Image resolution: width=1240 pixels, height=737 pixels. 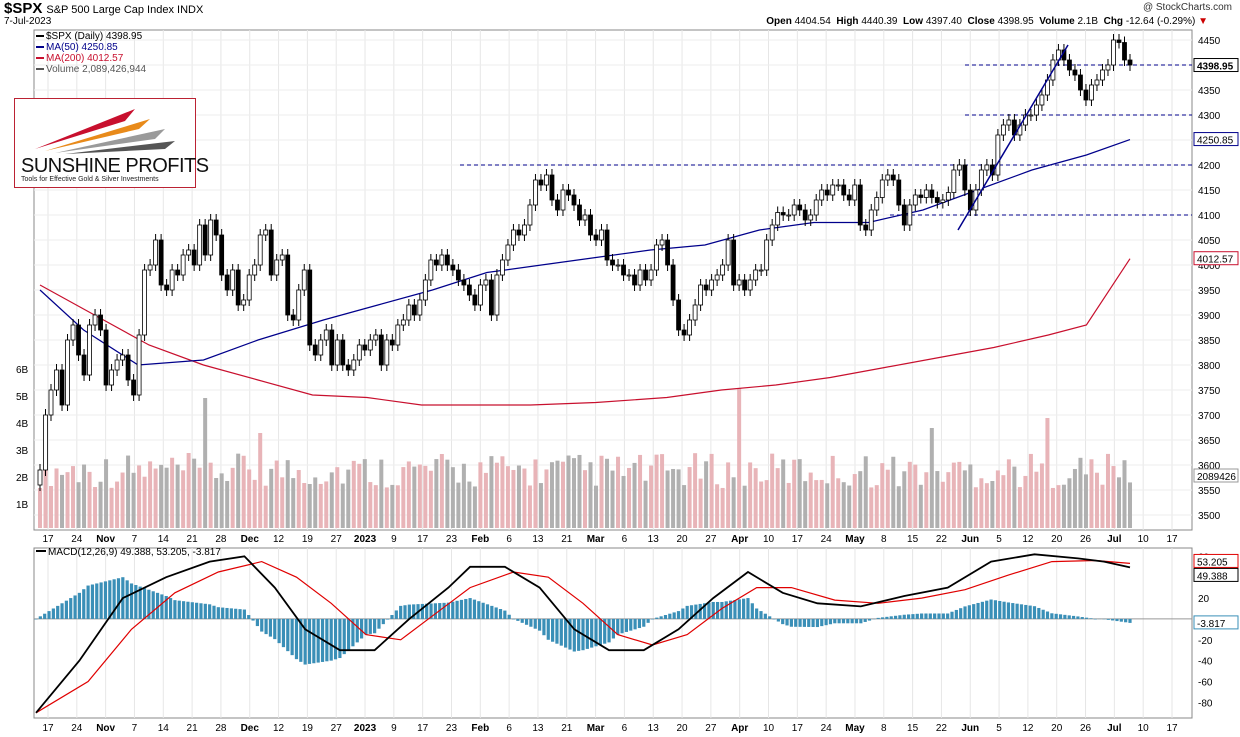 I want to click on x-tick-label: 27, so click(x=711, y=728).